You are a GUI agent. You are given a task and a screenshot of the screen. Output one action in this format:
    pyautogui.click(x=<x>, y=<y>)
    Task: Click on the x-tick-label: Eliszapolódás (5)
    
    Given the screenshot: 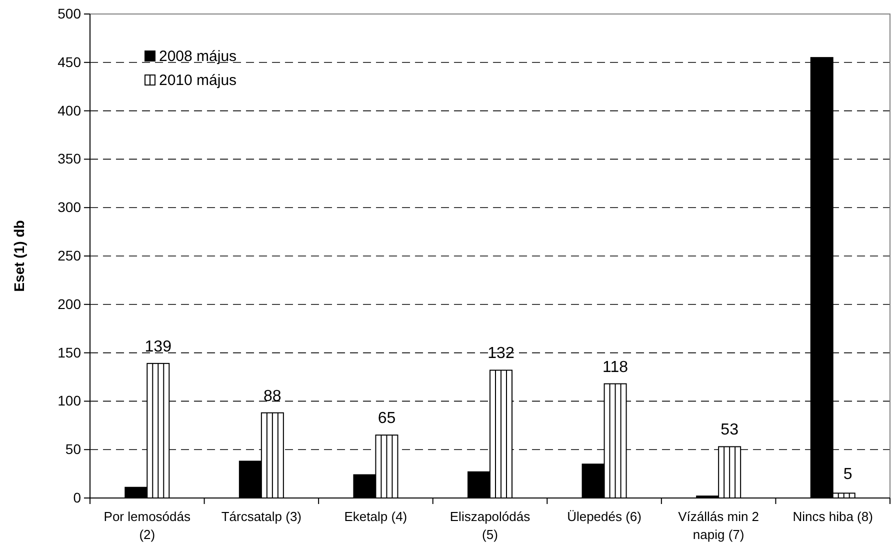 What is the action you would take?
    pyautogui.click(x=490, y=525)
    